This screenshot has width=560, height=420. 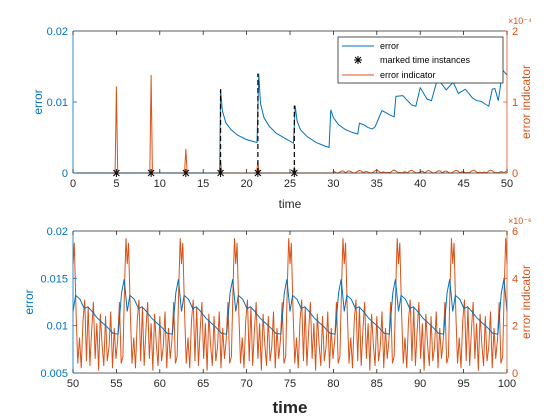 I want to click on x-tick-label: 95, so click(x=463, y=384).